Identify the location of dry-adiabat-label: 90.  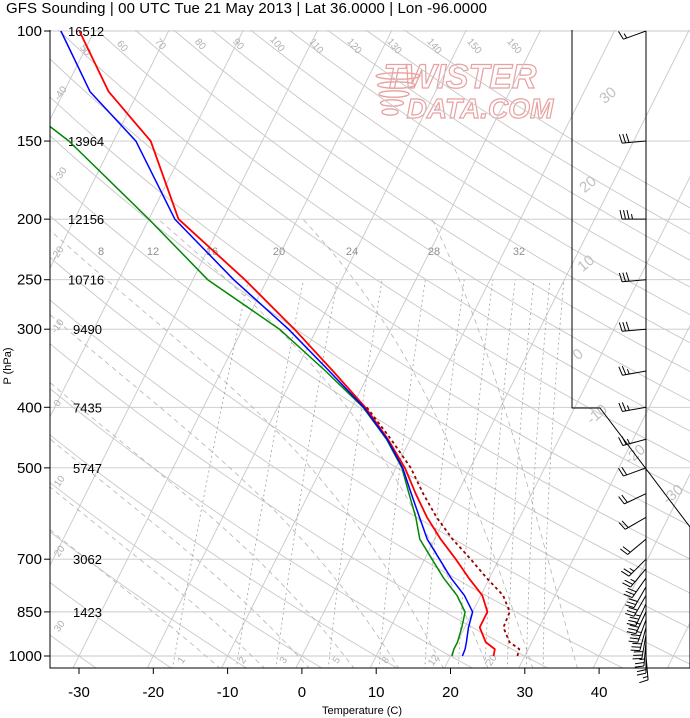
(238, 45).